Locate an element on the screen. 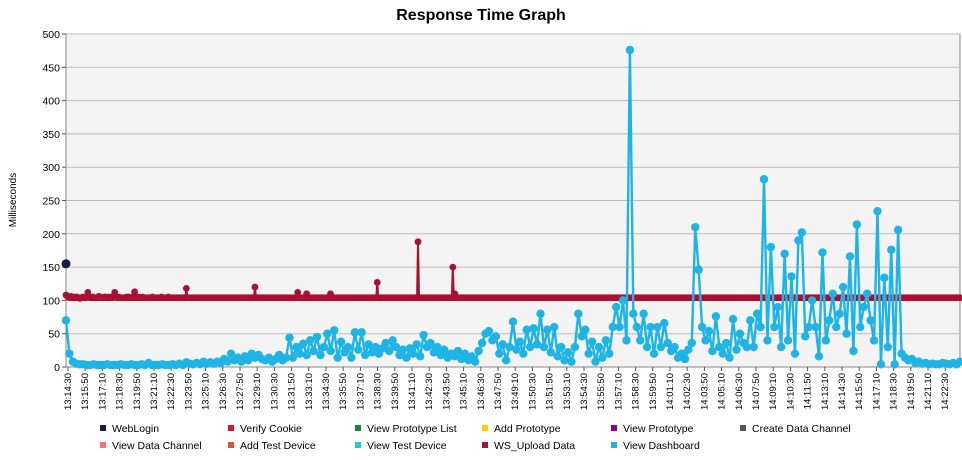 The height and width of the screenshot is (460, 962). x-tick-label: 14:19:50 is located at coordinates (911, 391).